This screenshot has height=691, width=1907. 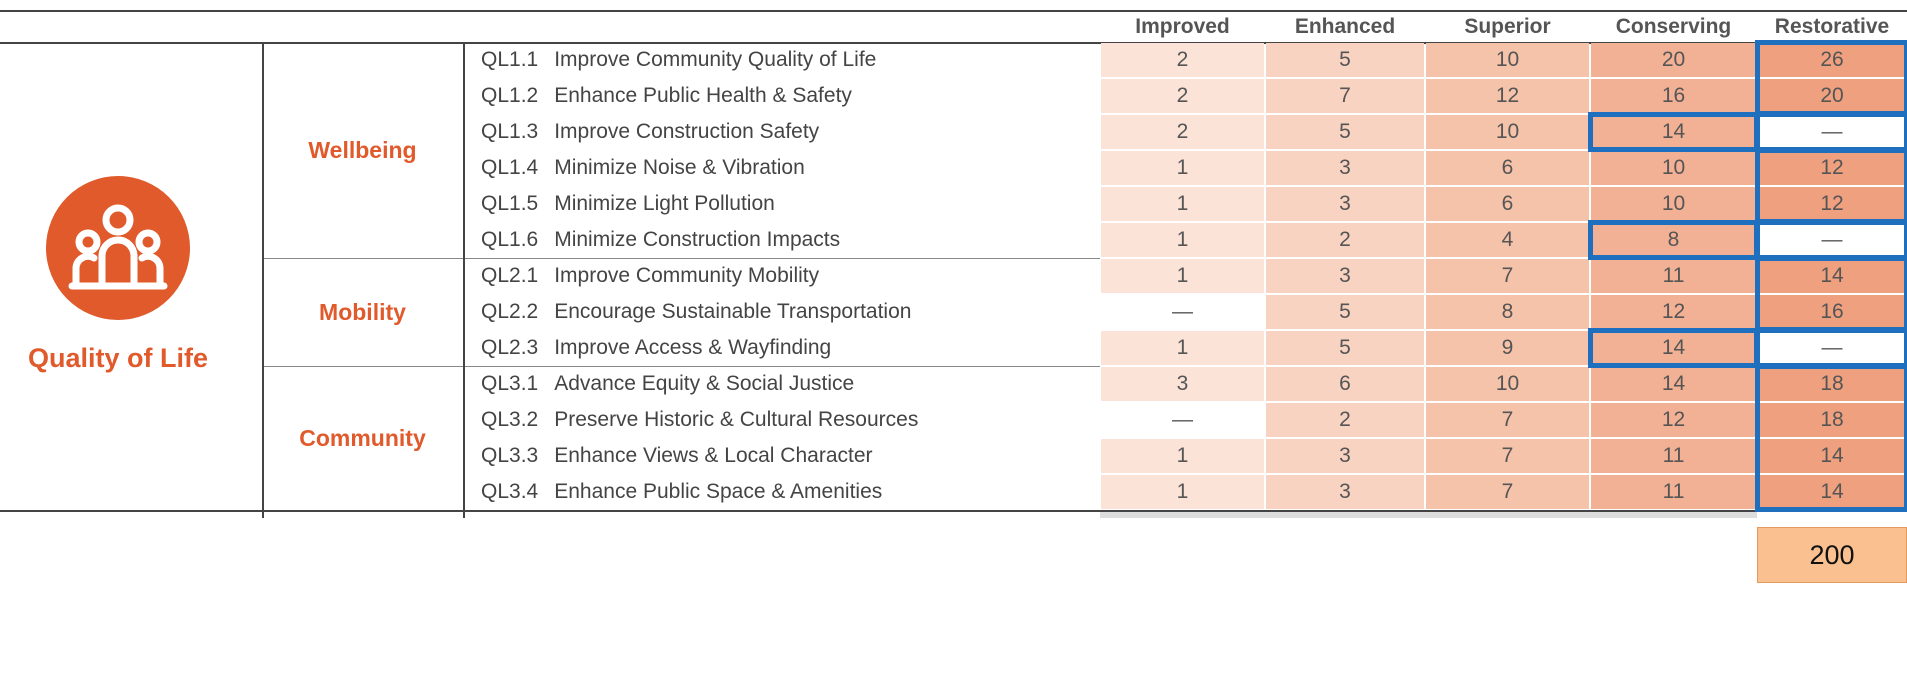 What do you see at coordinates (790, 492) in the screenshot?
I see `item-label: QL3.4 Enhance Public Space & Amenities` at bounding box center [790, 492].